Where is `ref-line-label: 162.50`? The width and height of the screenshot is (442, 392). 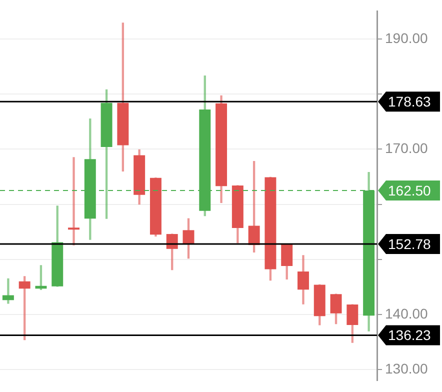
ref-line-label: 162.50 is located at coordinates (410, 190).